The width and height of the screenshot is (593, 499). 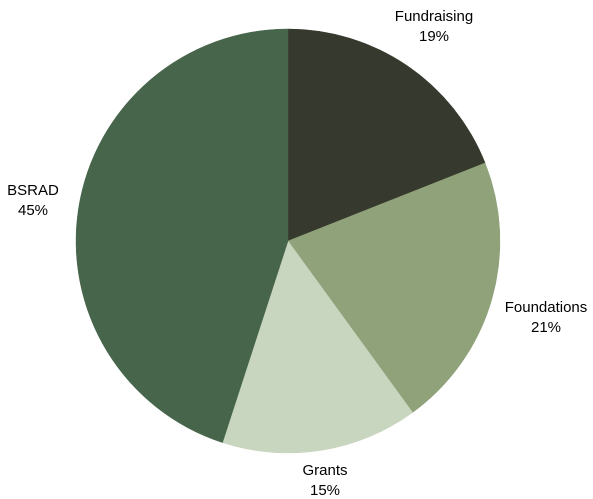 What do you see at coordinates (386, 135) in the screenshot?
I see `pie-slice-fundraising` at bounding box center [386, 135].